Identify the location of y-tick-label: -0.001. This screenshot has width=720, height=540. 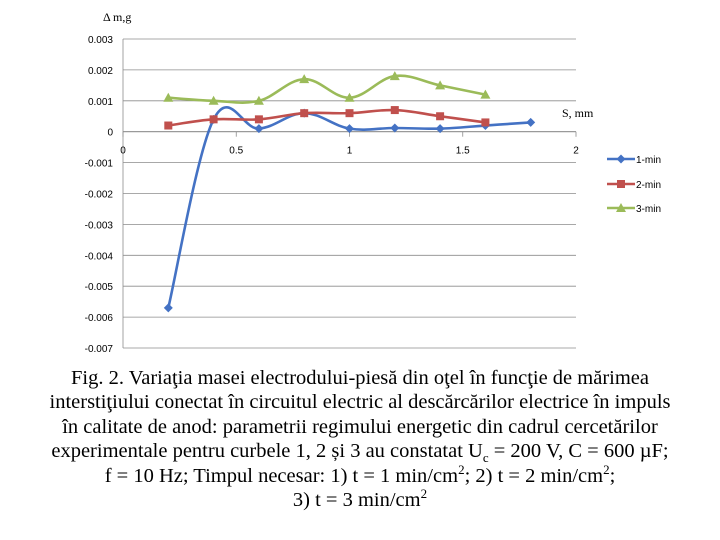
(99, 164).